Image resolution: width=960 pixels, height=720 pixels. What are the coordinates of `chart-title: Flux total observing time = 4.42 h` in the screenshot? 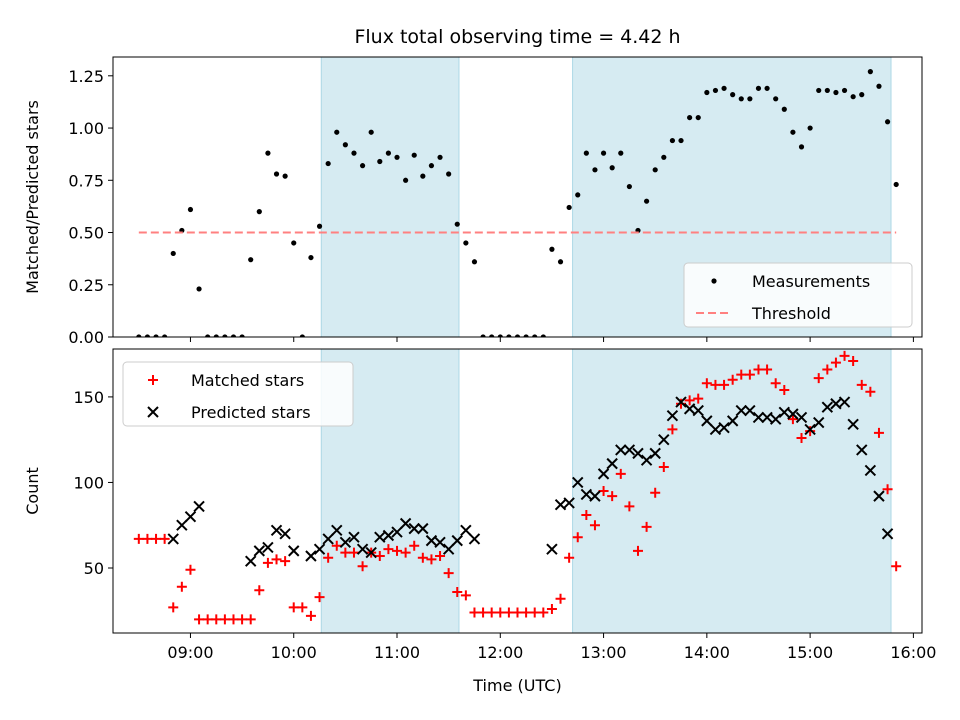 It's located at (517, 37).